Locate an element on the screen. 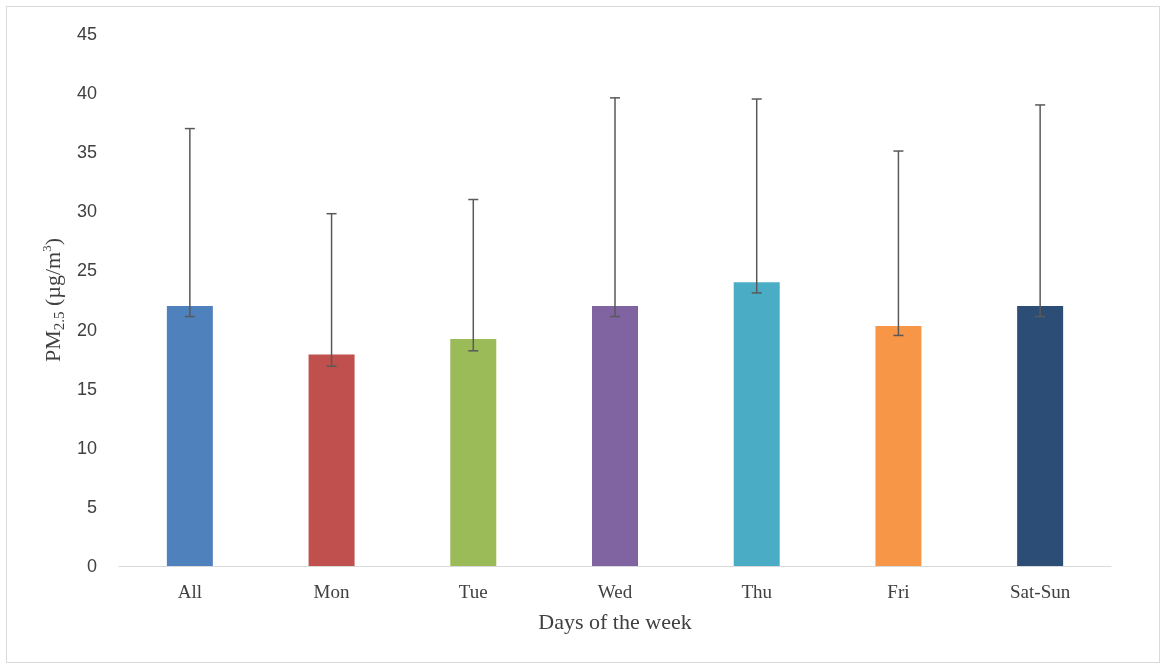  y-axis-title: PM2.5 (µg/m3) is located at coordinates (53, 300).